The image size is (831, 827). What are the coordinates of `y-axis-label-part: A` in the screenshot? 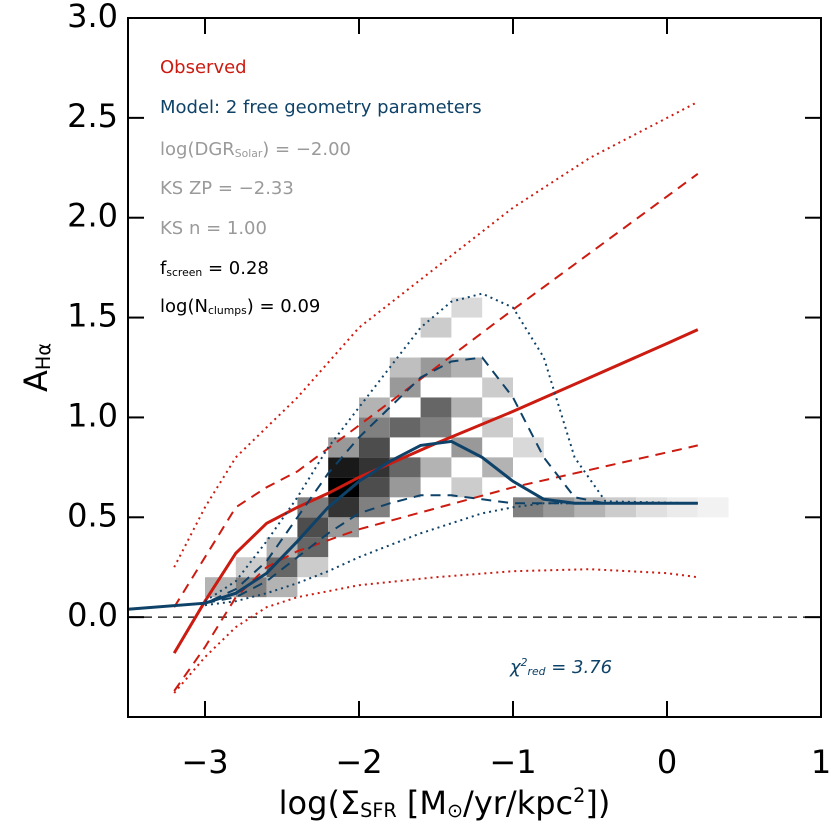 It's located at (36, 381).